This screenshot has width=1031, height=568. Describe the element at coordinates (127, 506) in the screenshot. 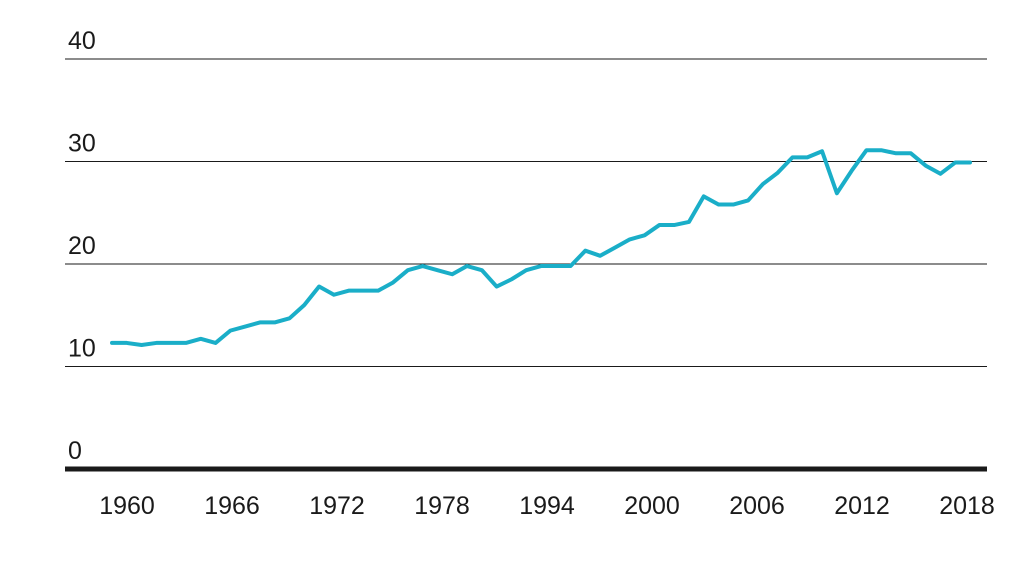

I see `x-tick-label: 1960` at that location.